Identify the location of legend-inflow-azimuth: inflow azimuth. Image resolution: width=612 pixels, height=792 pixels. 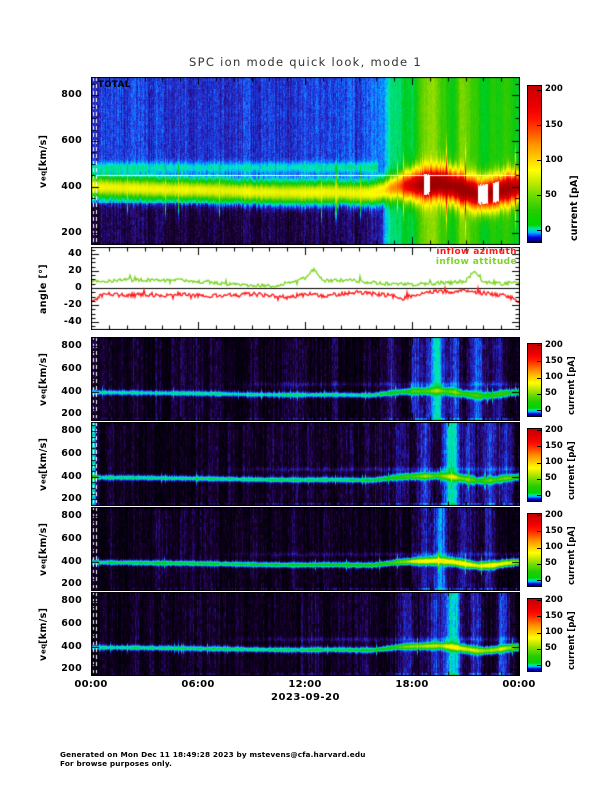
(476, 252).